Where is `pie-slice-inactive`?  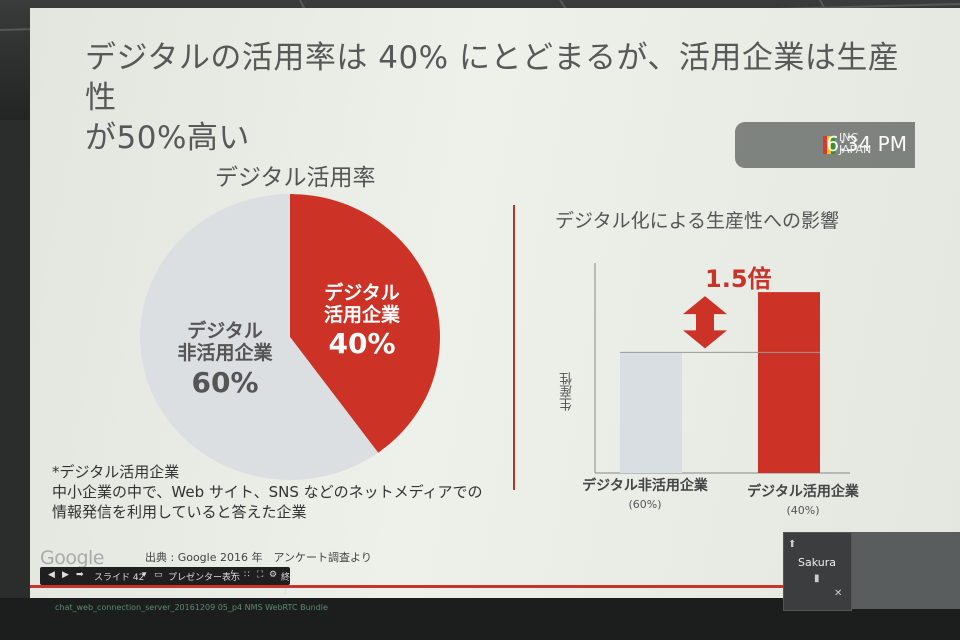
pie-slice-inactive is located at coordinates (259, 337).